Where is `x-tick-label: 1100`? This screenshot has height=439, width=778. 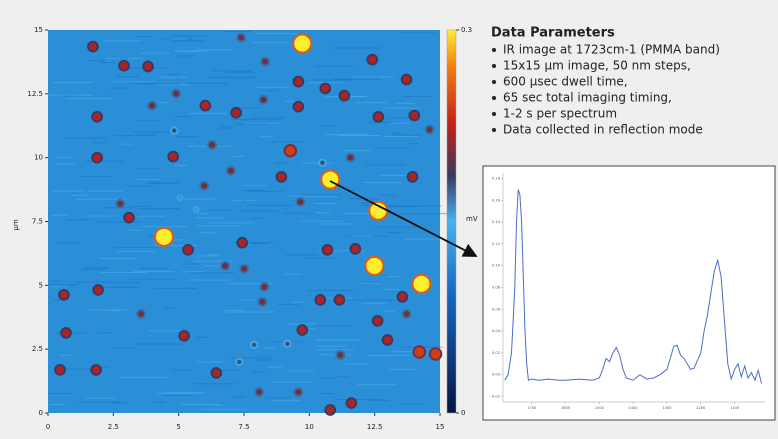 x-tick-label: 1100 is located at coordinates (735, 408).